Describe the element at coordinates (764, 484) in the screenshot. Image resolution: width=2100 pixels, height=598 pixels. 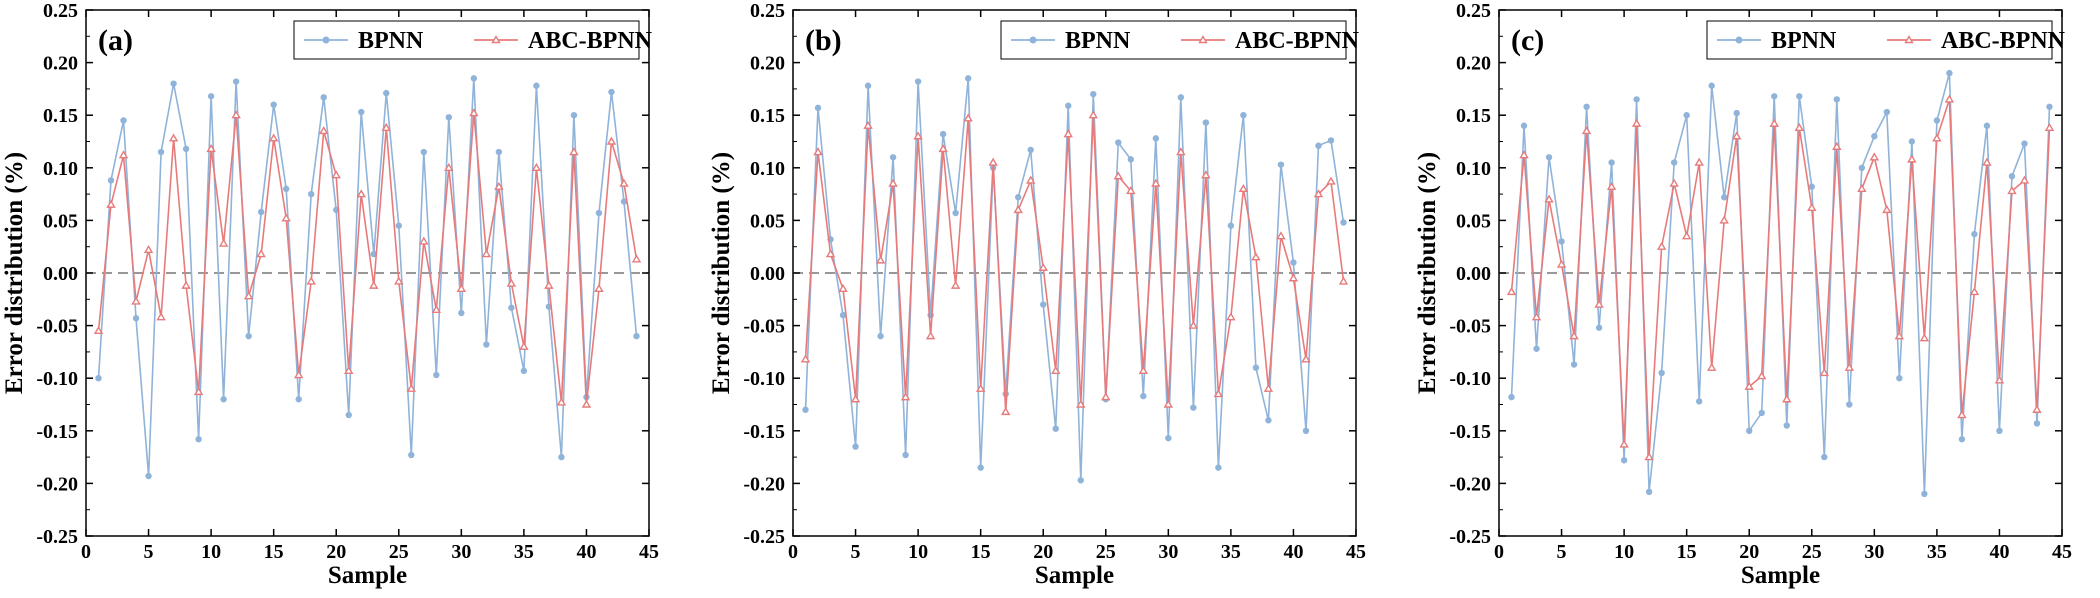
I see `y-tick-label: -0.20` at that location.